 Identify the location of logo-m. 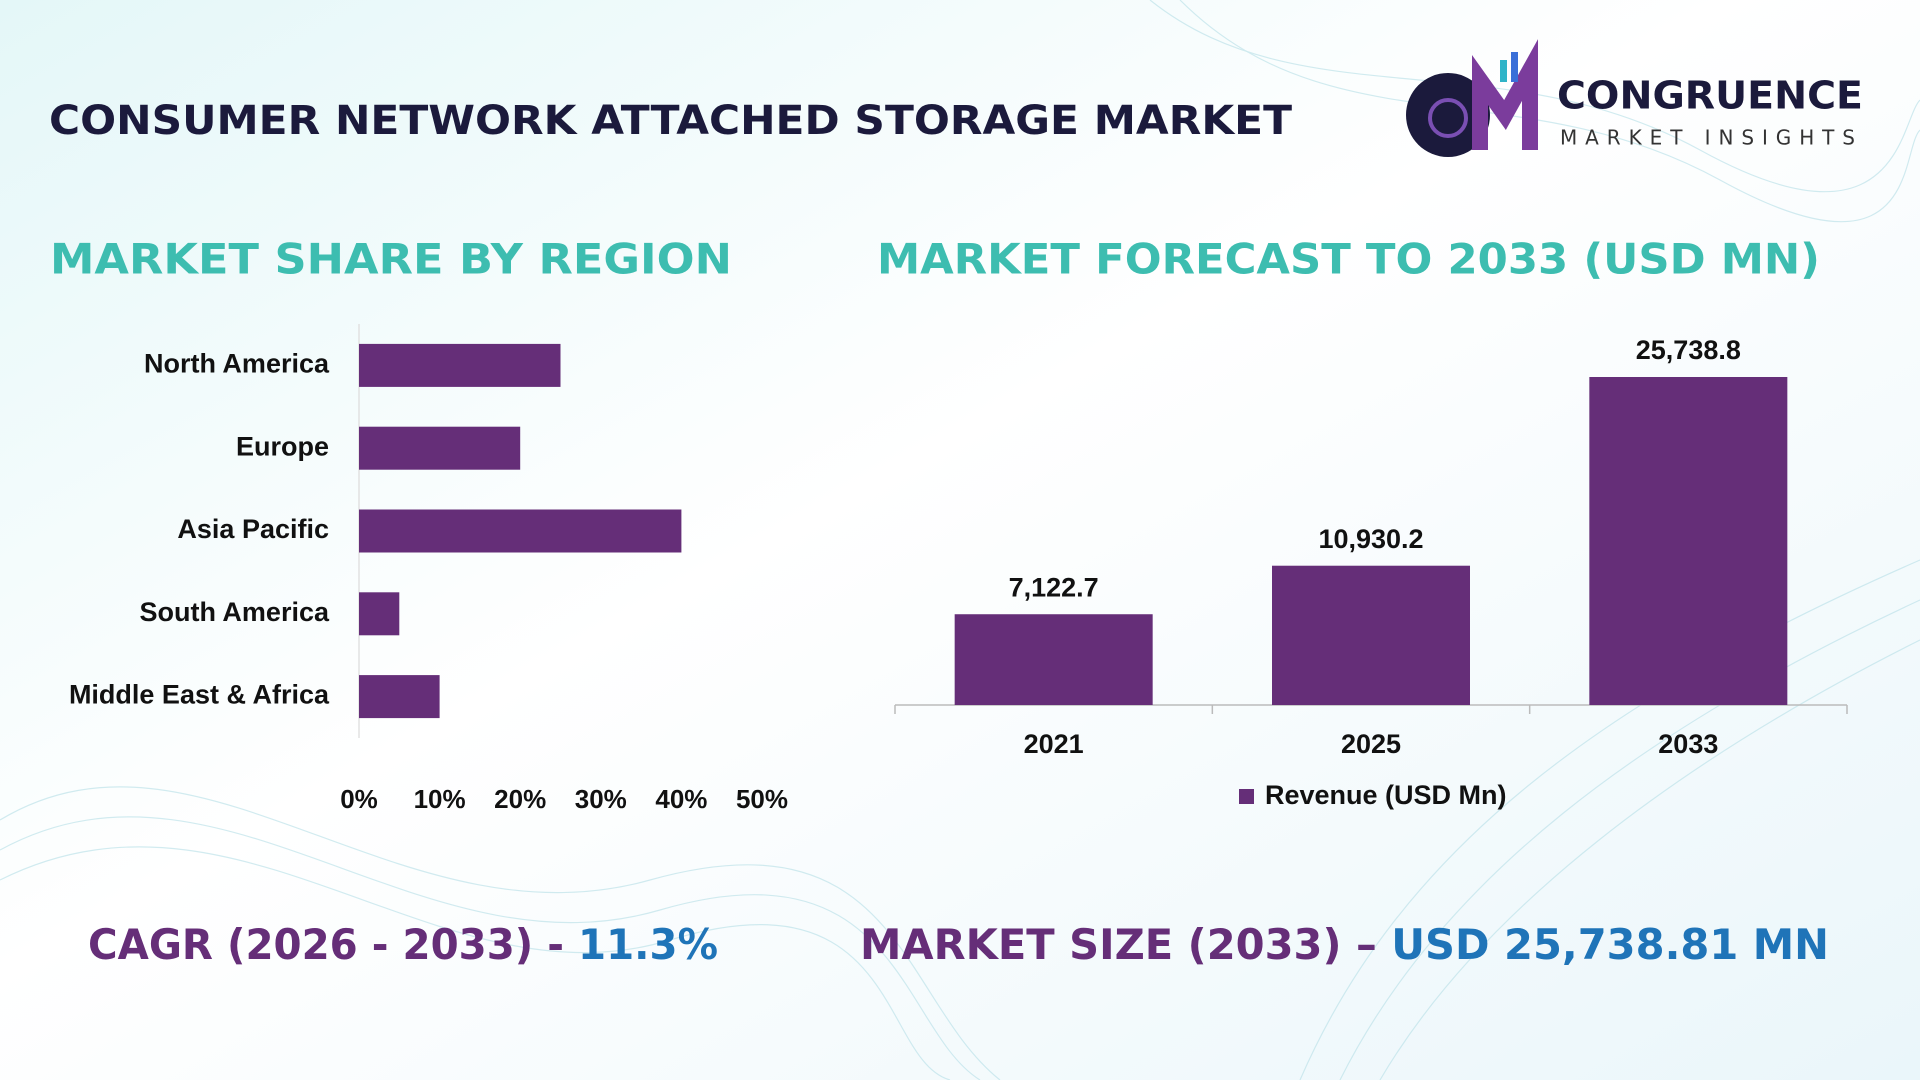
(1505, 94).